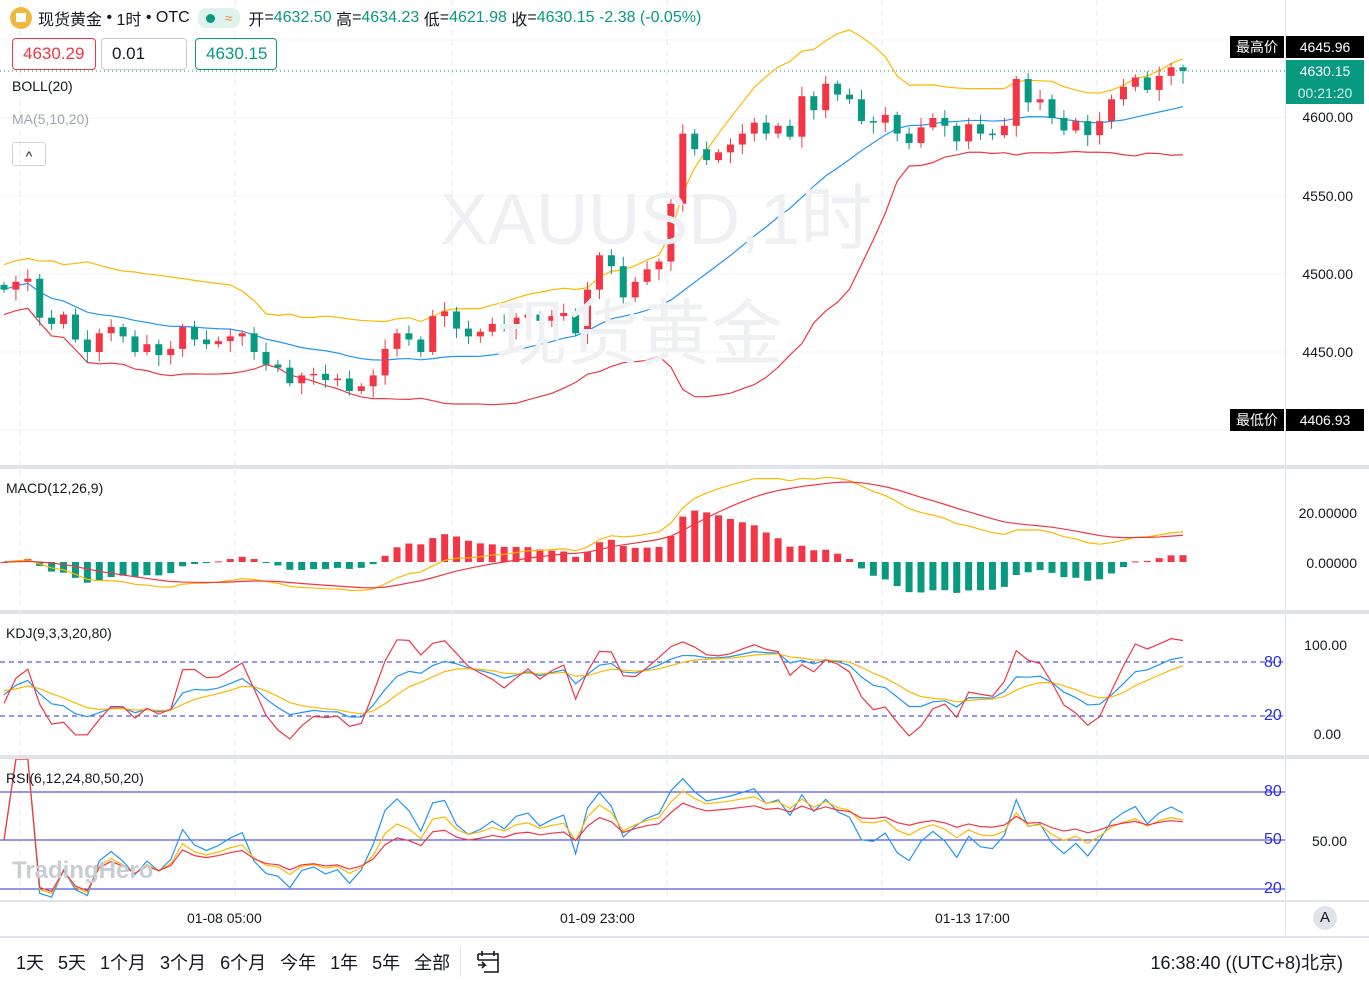 The height and width of the screenshot is (989, 1369). What do you see at coordinates (54, 54) in the screenshot?
I see `sell-button: 4630.29` at bounding box center [54, 54].